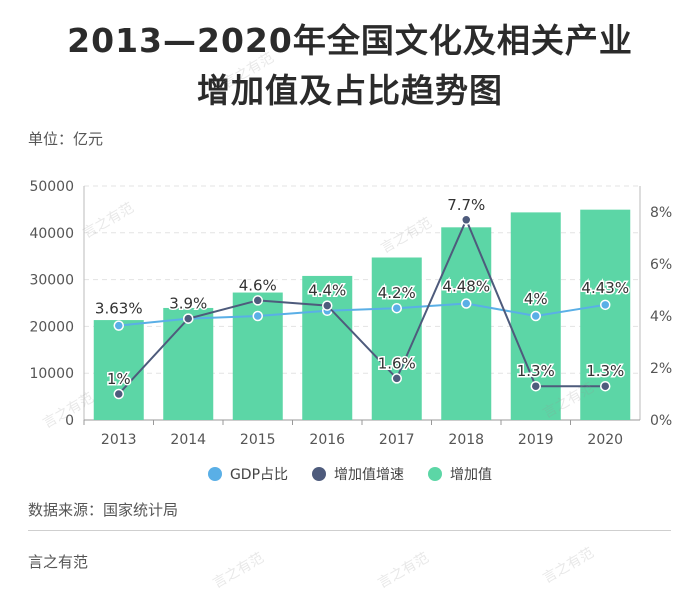 Image resolution: width=700 pixels, height=595 pixels. What do you see at coordinates (661, 421) in the screenshot?
I see `right-tick-label: 0%` at bounding box center [661, 421].